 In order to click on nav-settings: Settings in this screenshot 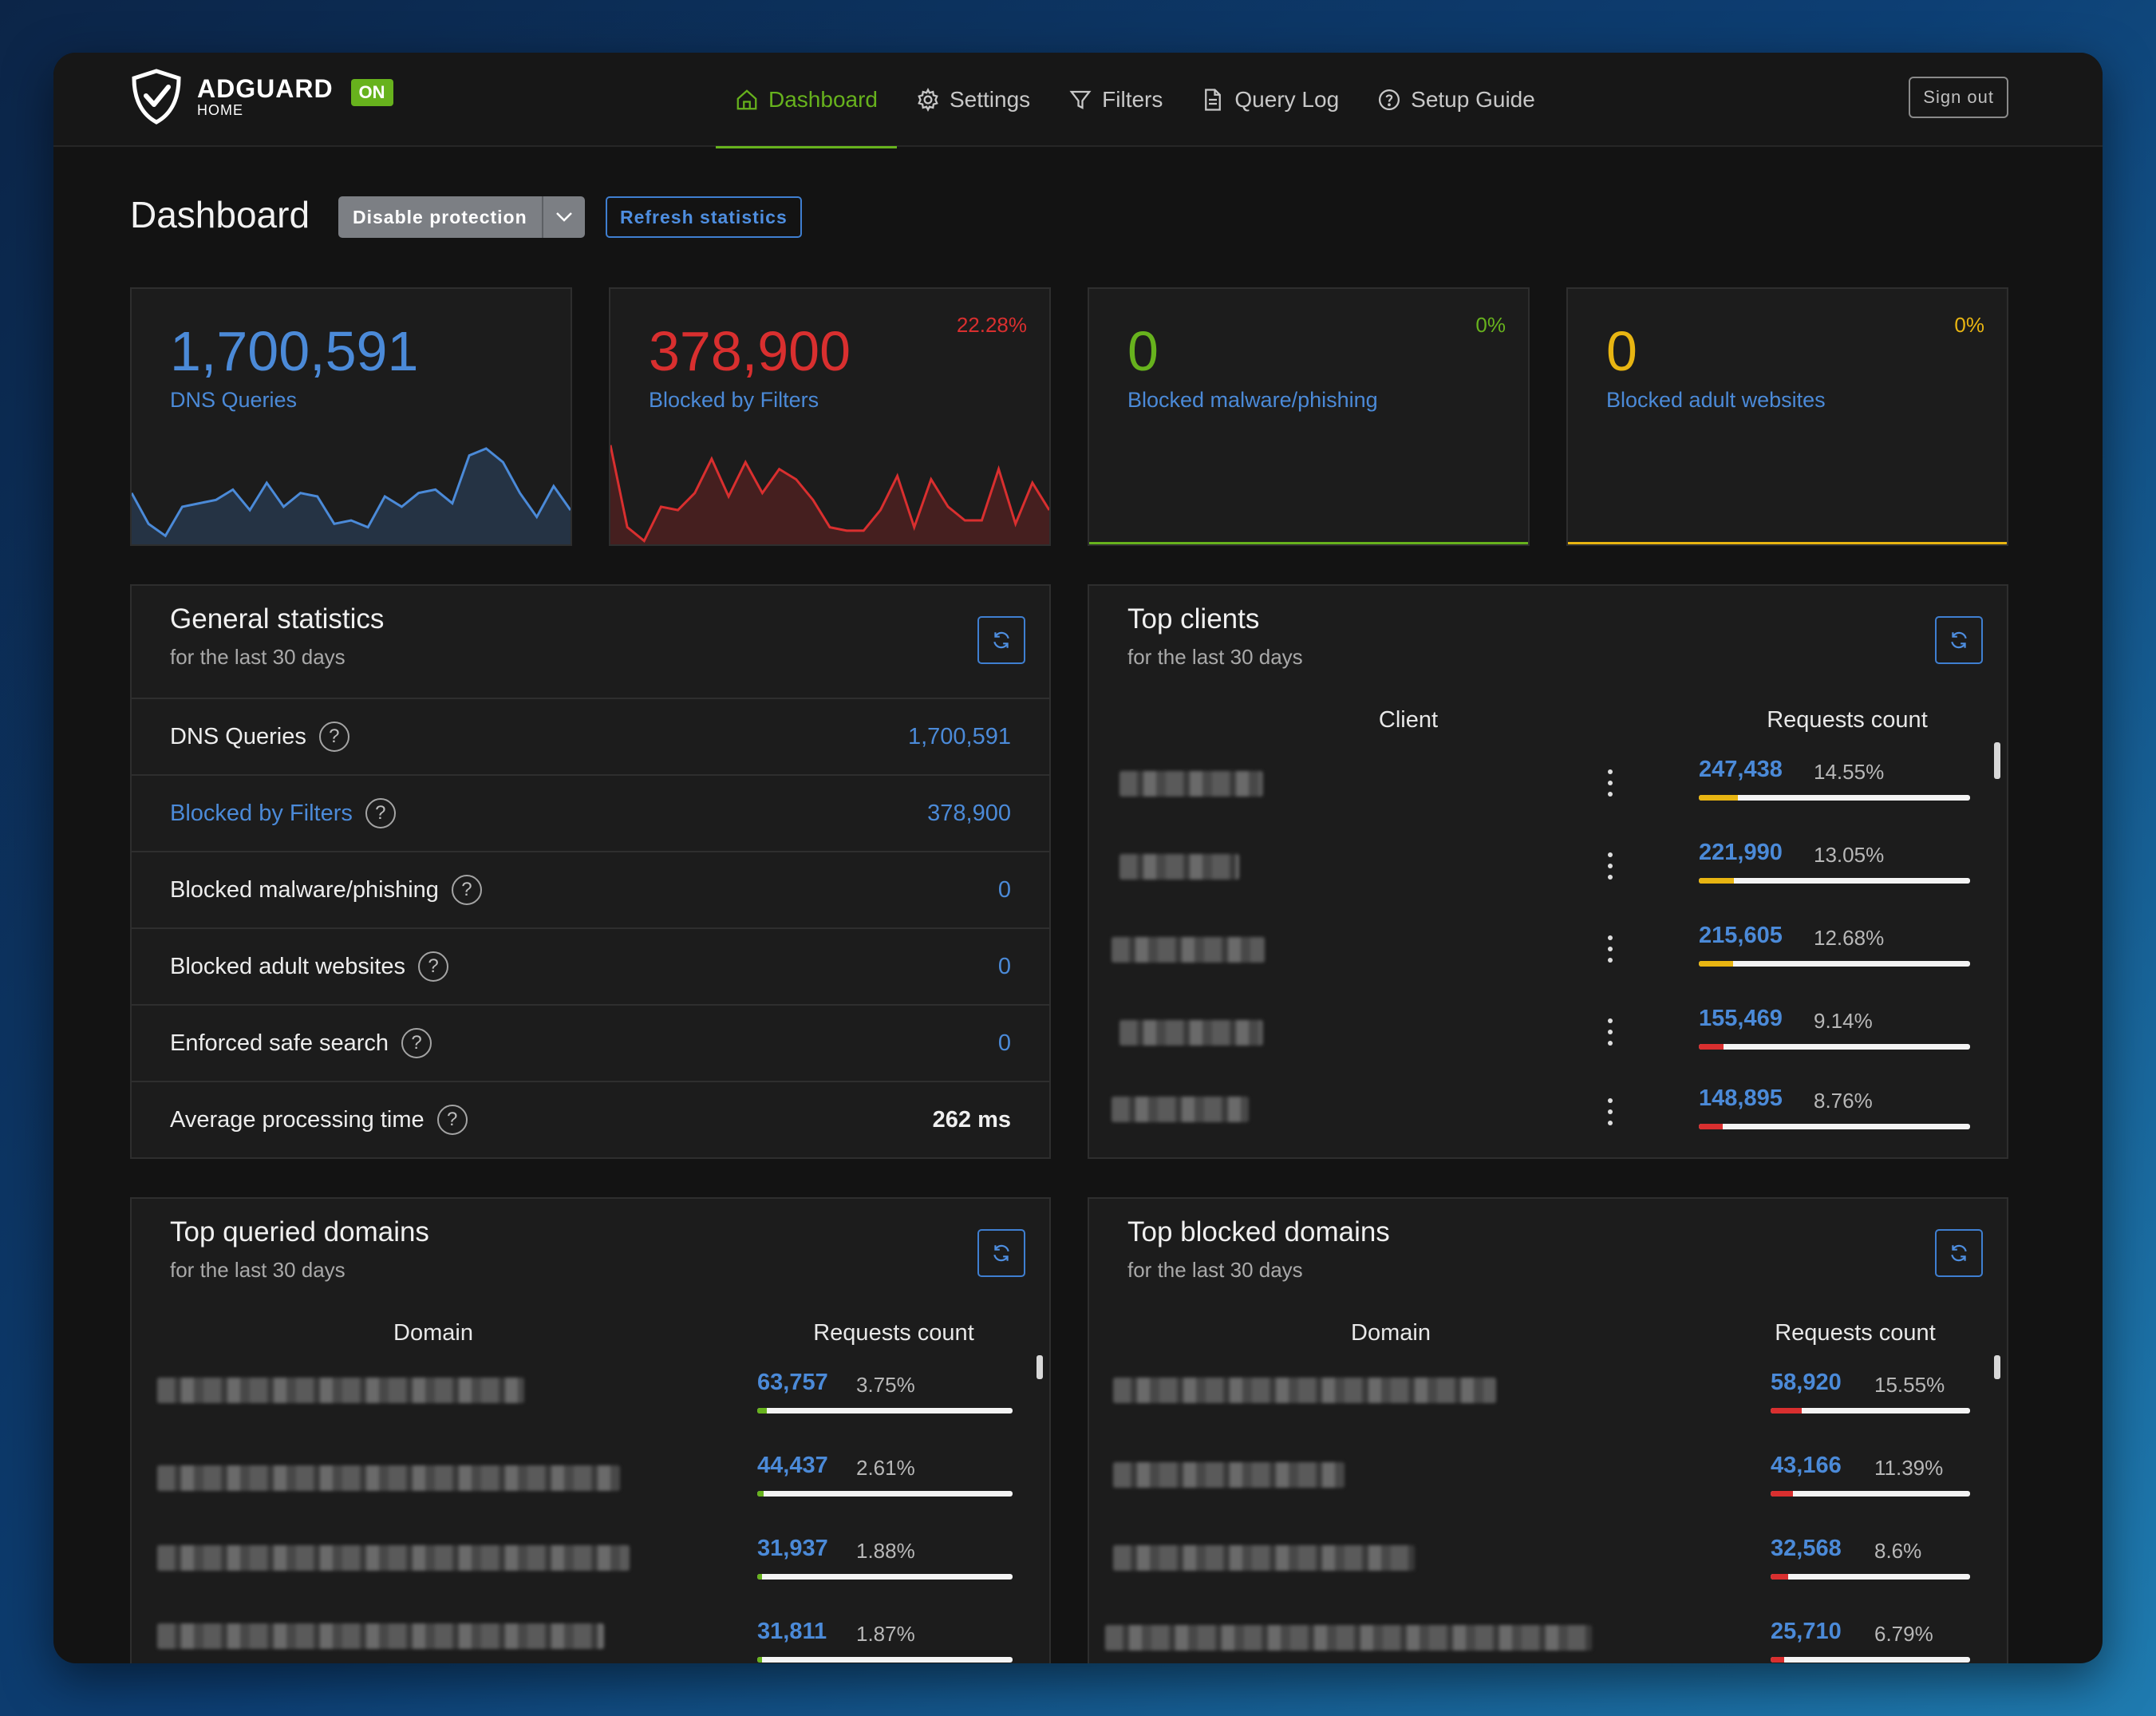, I will do `click(973, 100)`.